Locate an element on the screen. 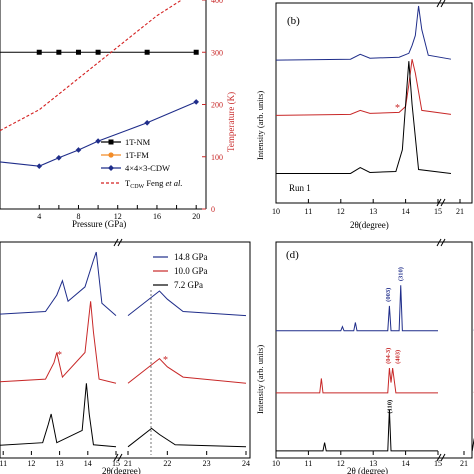 Image resolution: width=474 pixels, height=474 pixels. panel-c-x-tick-label: 22 is located at coordinates (167, 463).